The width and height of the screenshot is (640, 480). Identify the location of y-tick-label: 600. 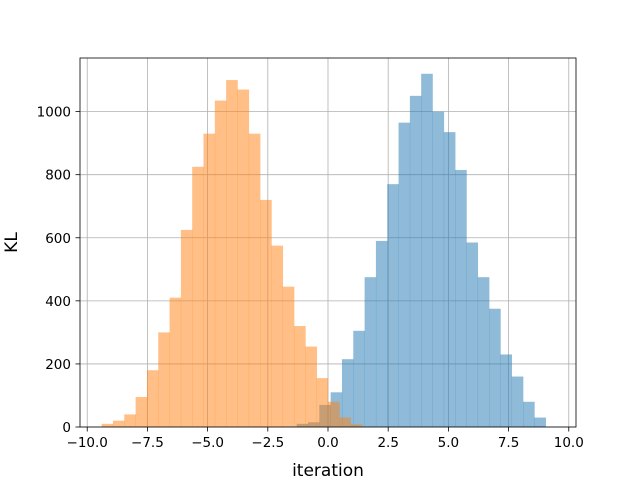
(58, 239).